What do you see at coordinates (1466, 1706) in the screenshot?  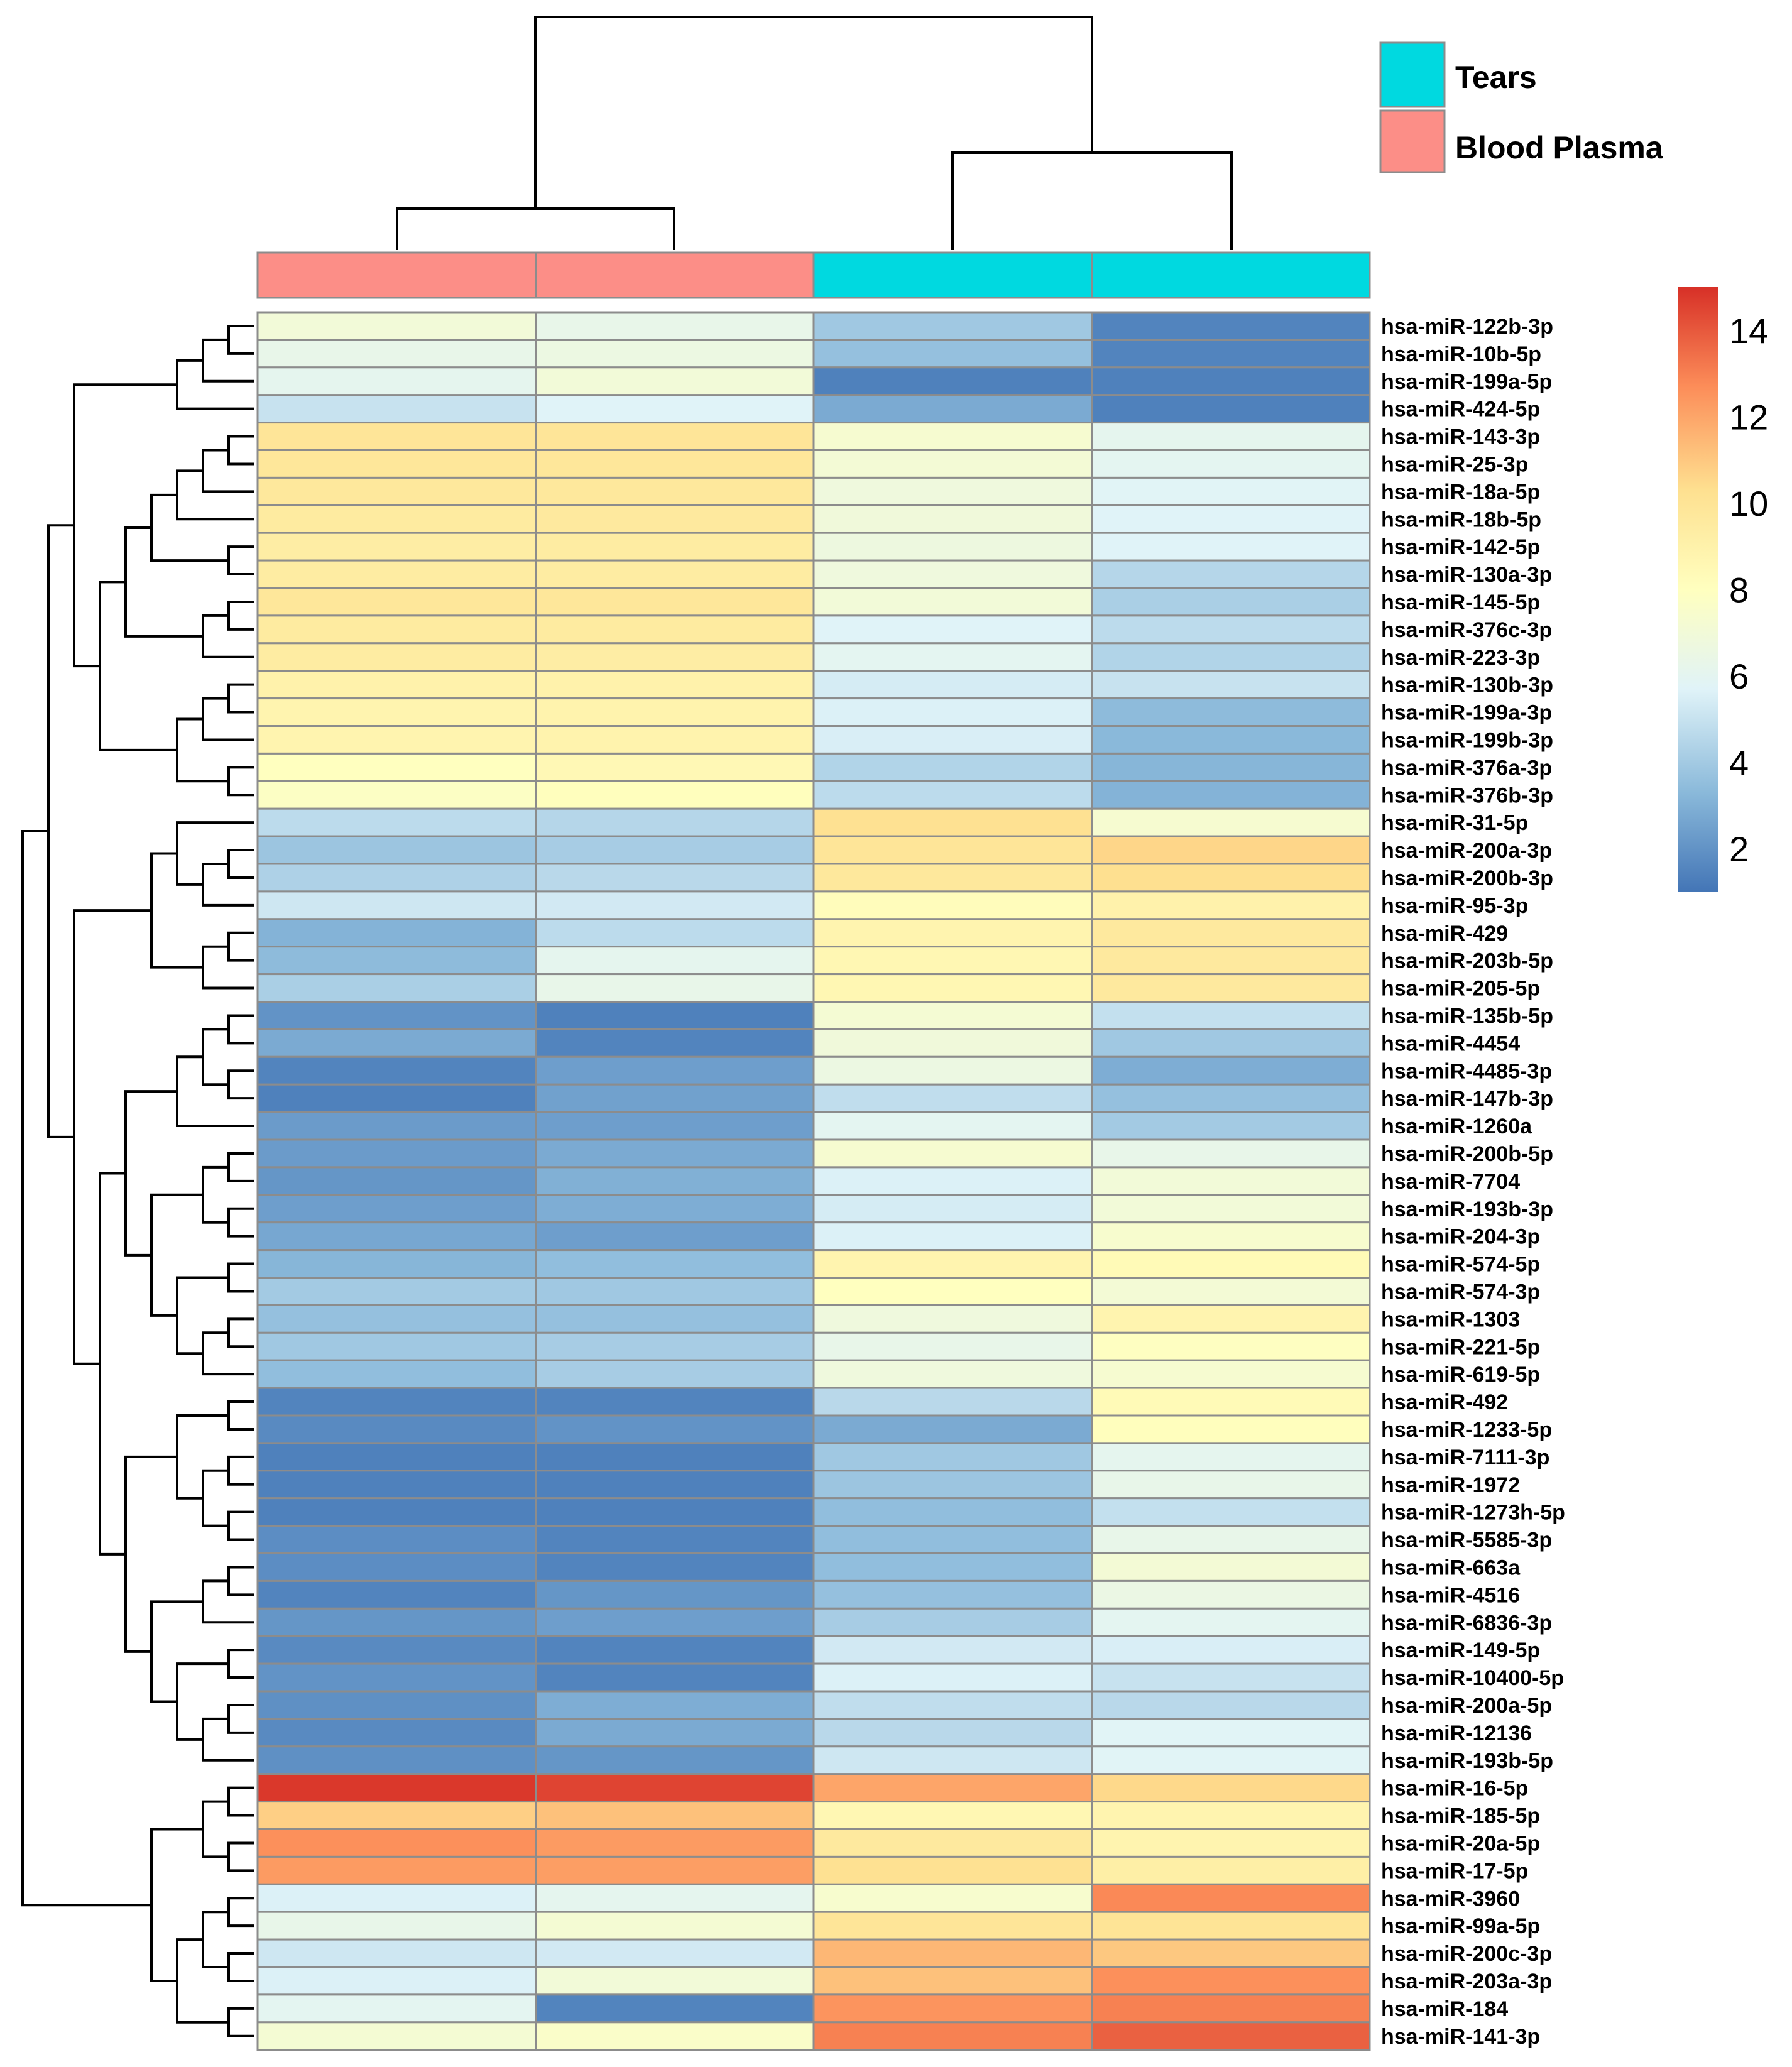 I see `row-label: hsa-miR-200a-5p` at bounding box center [1466, 1706].